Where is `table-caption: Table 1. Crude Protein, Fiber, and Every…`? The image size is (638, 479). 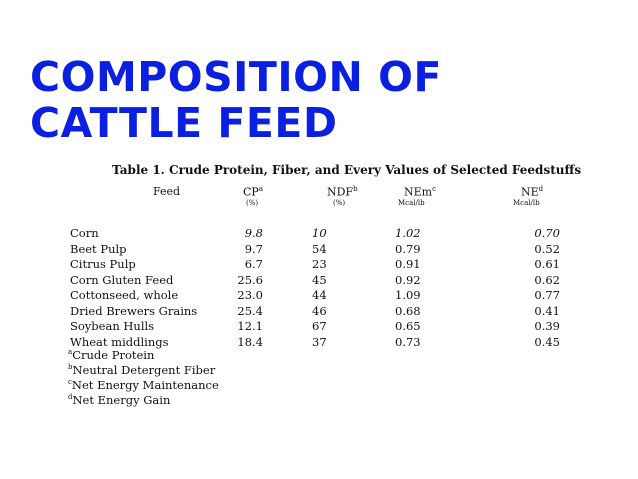 table-caption: Table 1. Crude Protein, Fiber, and Every… is located at coordinates (347, 170).